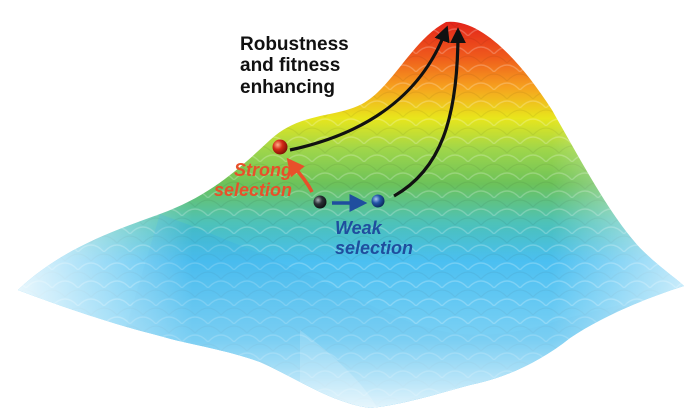 This screenshot has width=689, height=414. I want to click on strong-selection-ball, so click(280, 147).